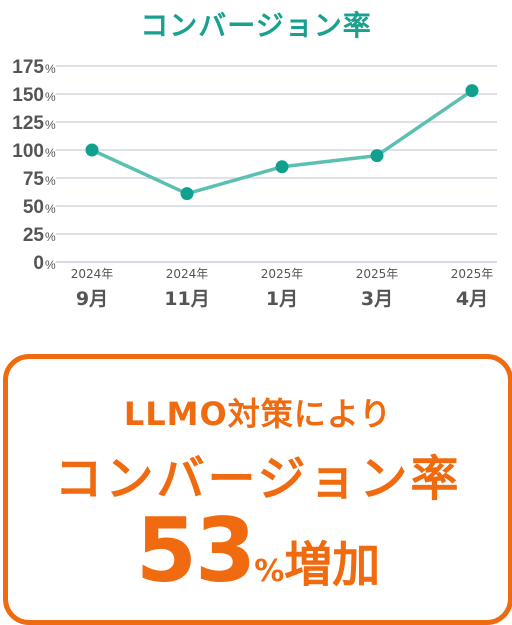 The image size is (512, 625). What do you see at coordinates (282, 299) in the screenshot?
I see `x-tick-month: 1月` at bounding box center [282, 299].